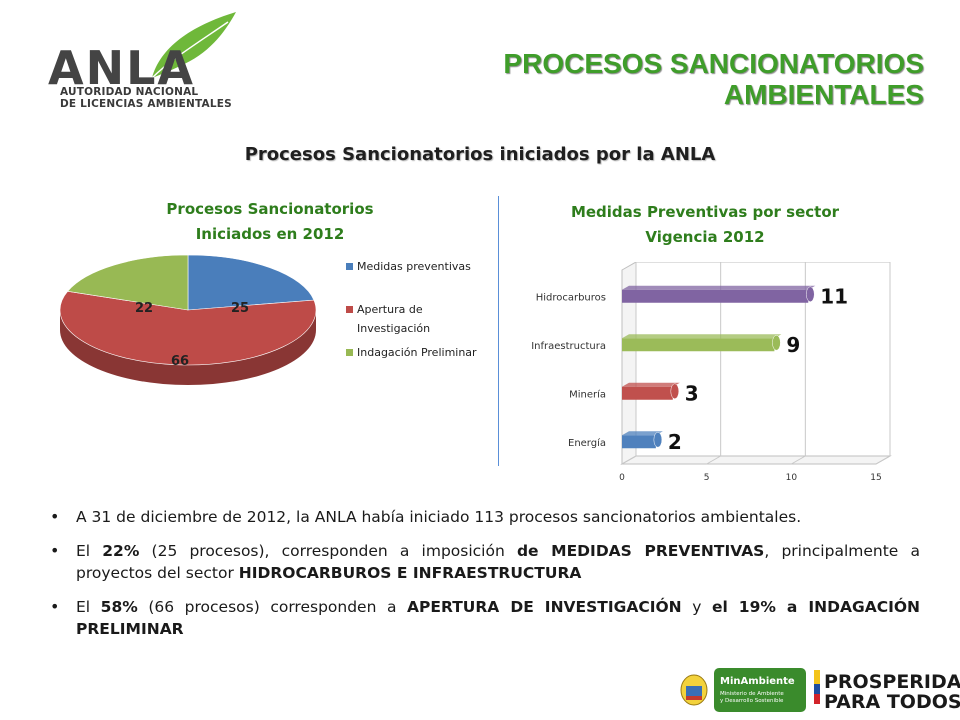  What do you see at coordinates (417, 352) in the screenshot?
I see `legend-indagacion: Indagación Preliminar` at bounding box center [417, 352].